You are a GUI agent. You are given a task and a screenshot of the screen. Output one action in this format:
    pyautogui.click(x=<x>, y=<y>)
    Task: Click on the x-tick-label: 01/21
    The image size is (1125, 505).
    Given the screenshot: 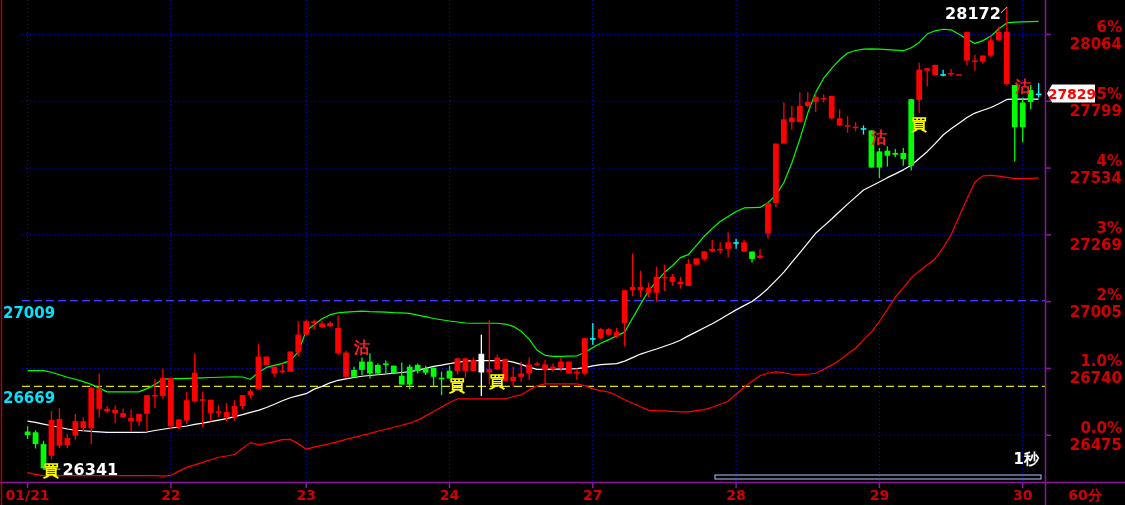 What is the action you would take?
    pyautogui.click(x=27, y=495)
    